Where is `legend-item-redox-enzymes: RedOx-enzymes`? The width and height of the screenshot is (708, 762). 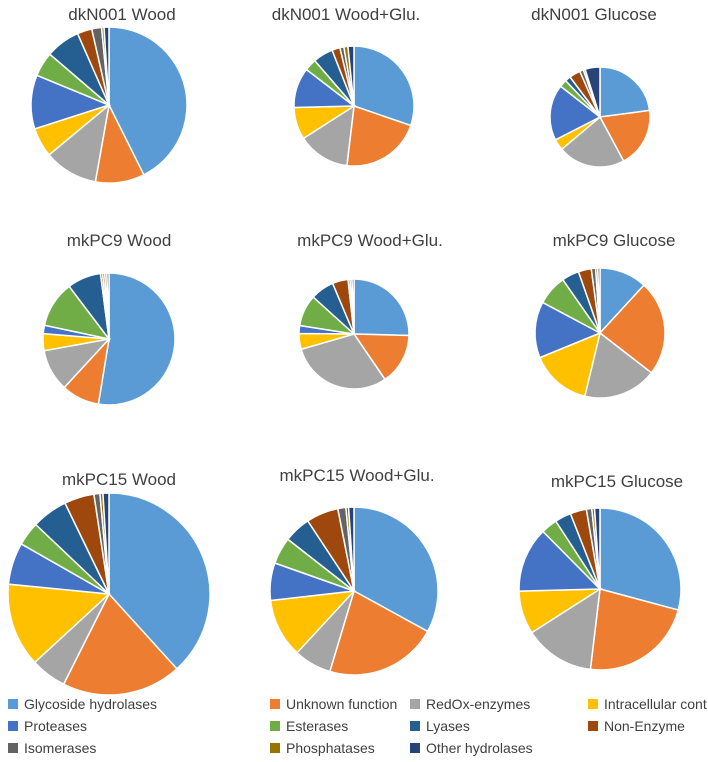 legend-item-redox-enzymes: RedOx-enzymes is located at coordinates (470, 704).